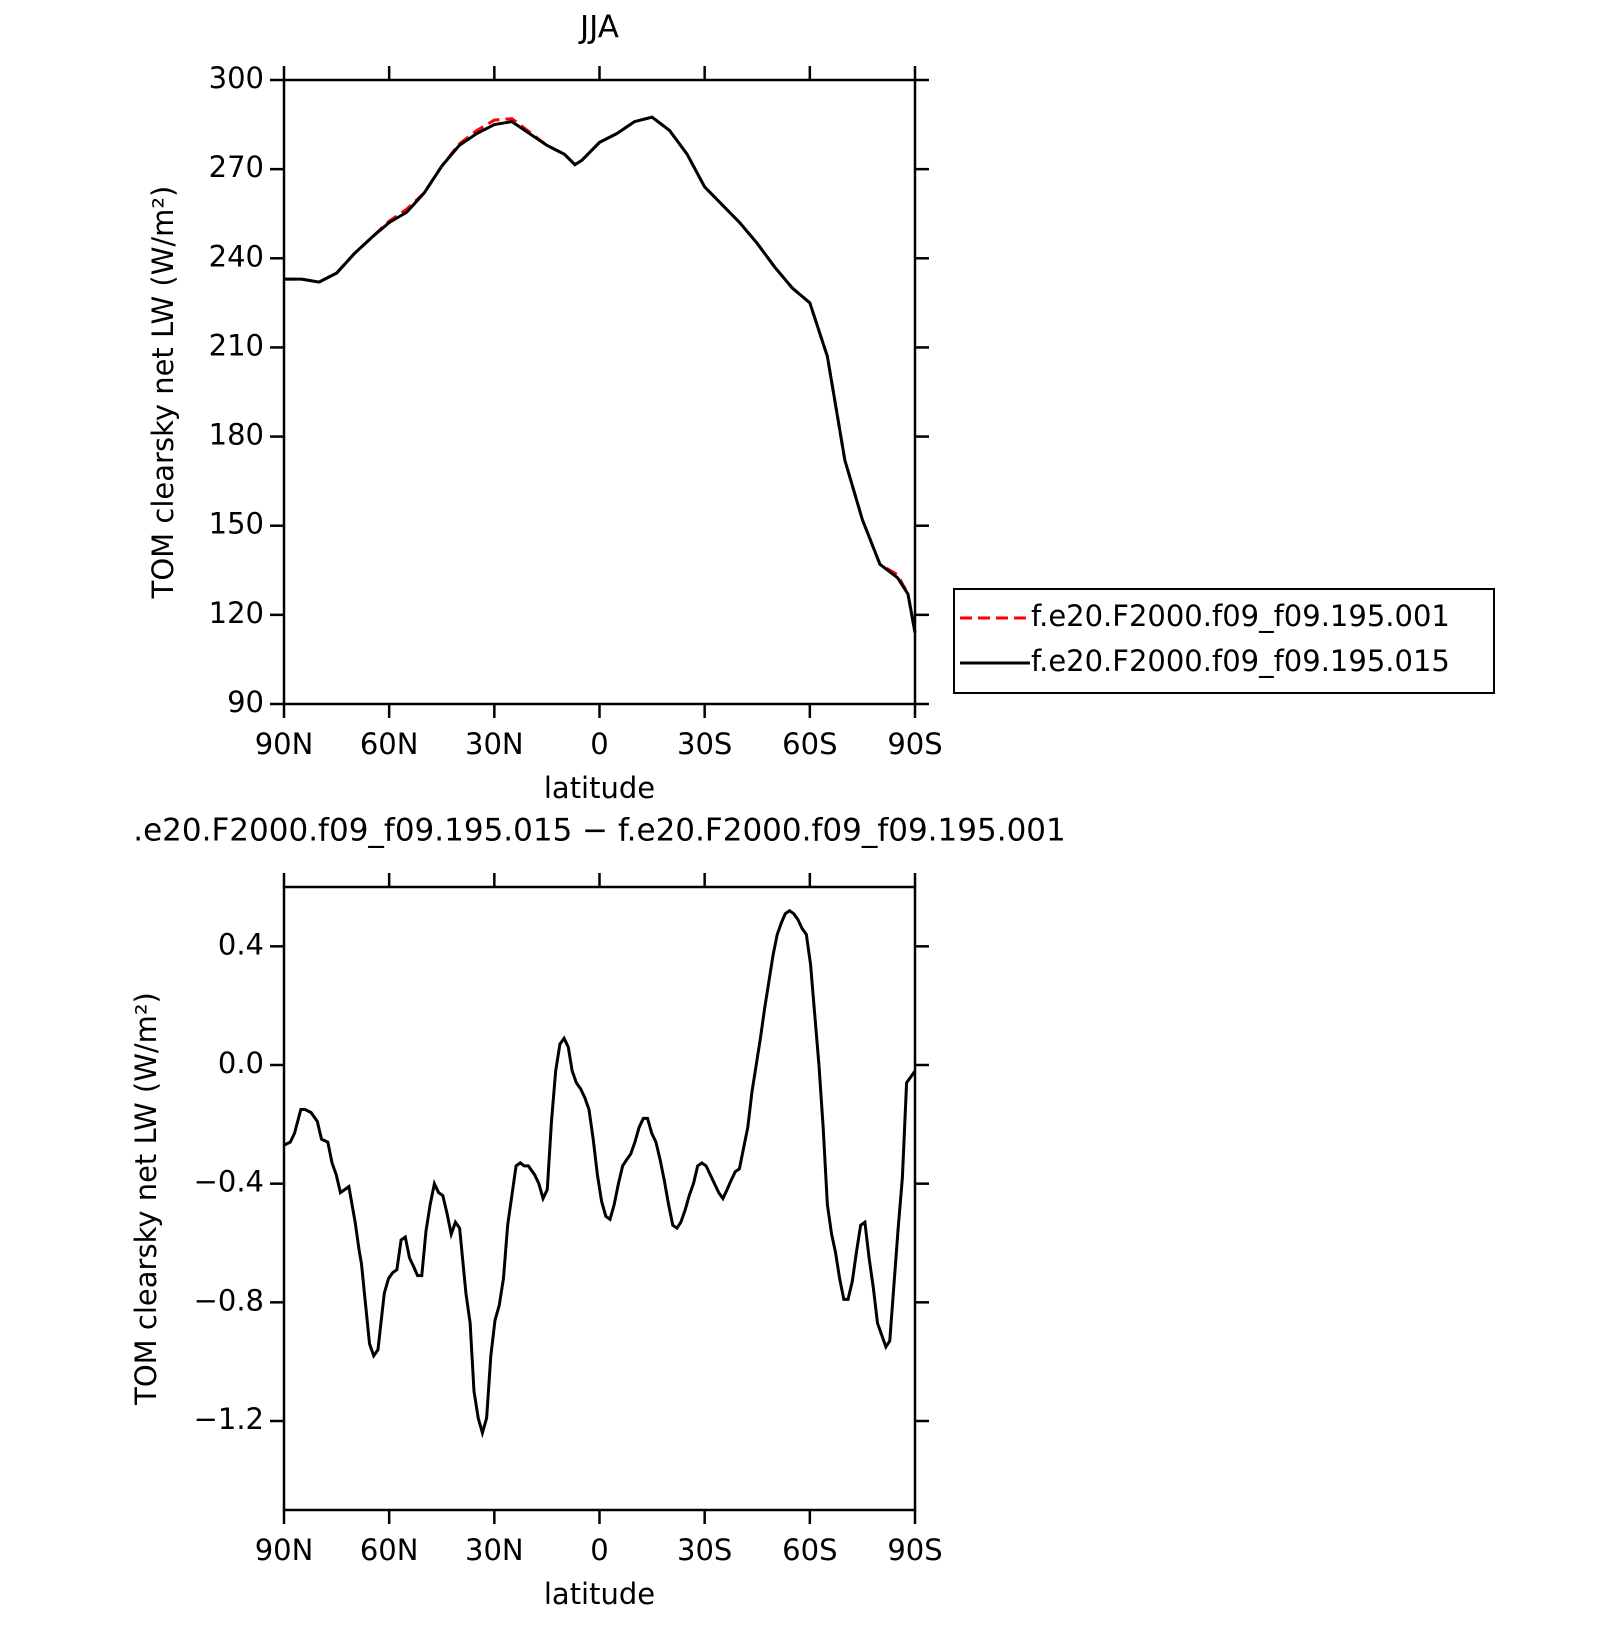  Describe the element at coordinates (1240, 616) in the screenshot. I see `legend-label: f.e20.F2000.f09_f09.195.001` at that location.